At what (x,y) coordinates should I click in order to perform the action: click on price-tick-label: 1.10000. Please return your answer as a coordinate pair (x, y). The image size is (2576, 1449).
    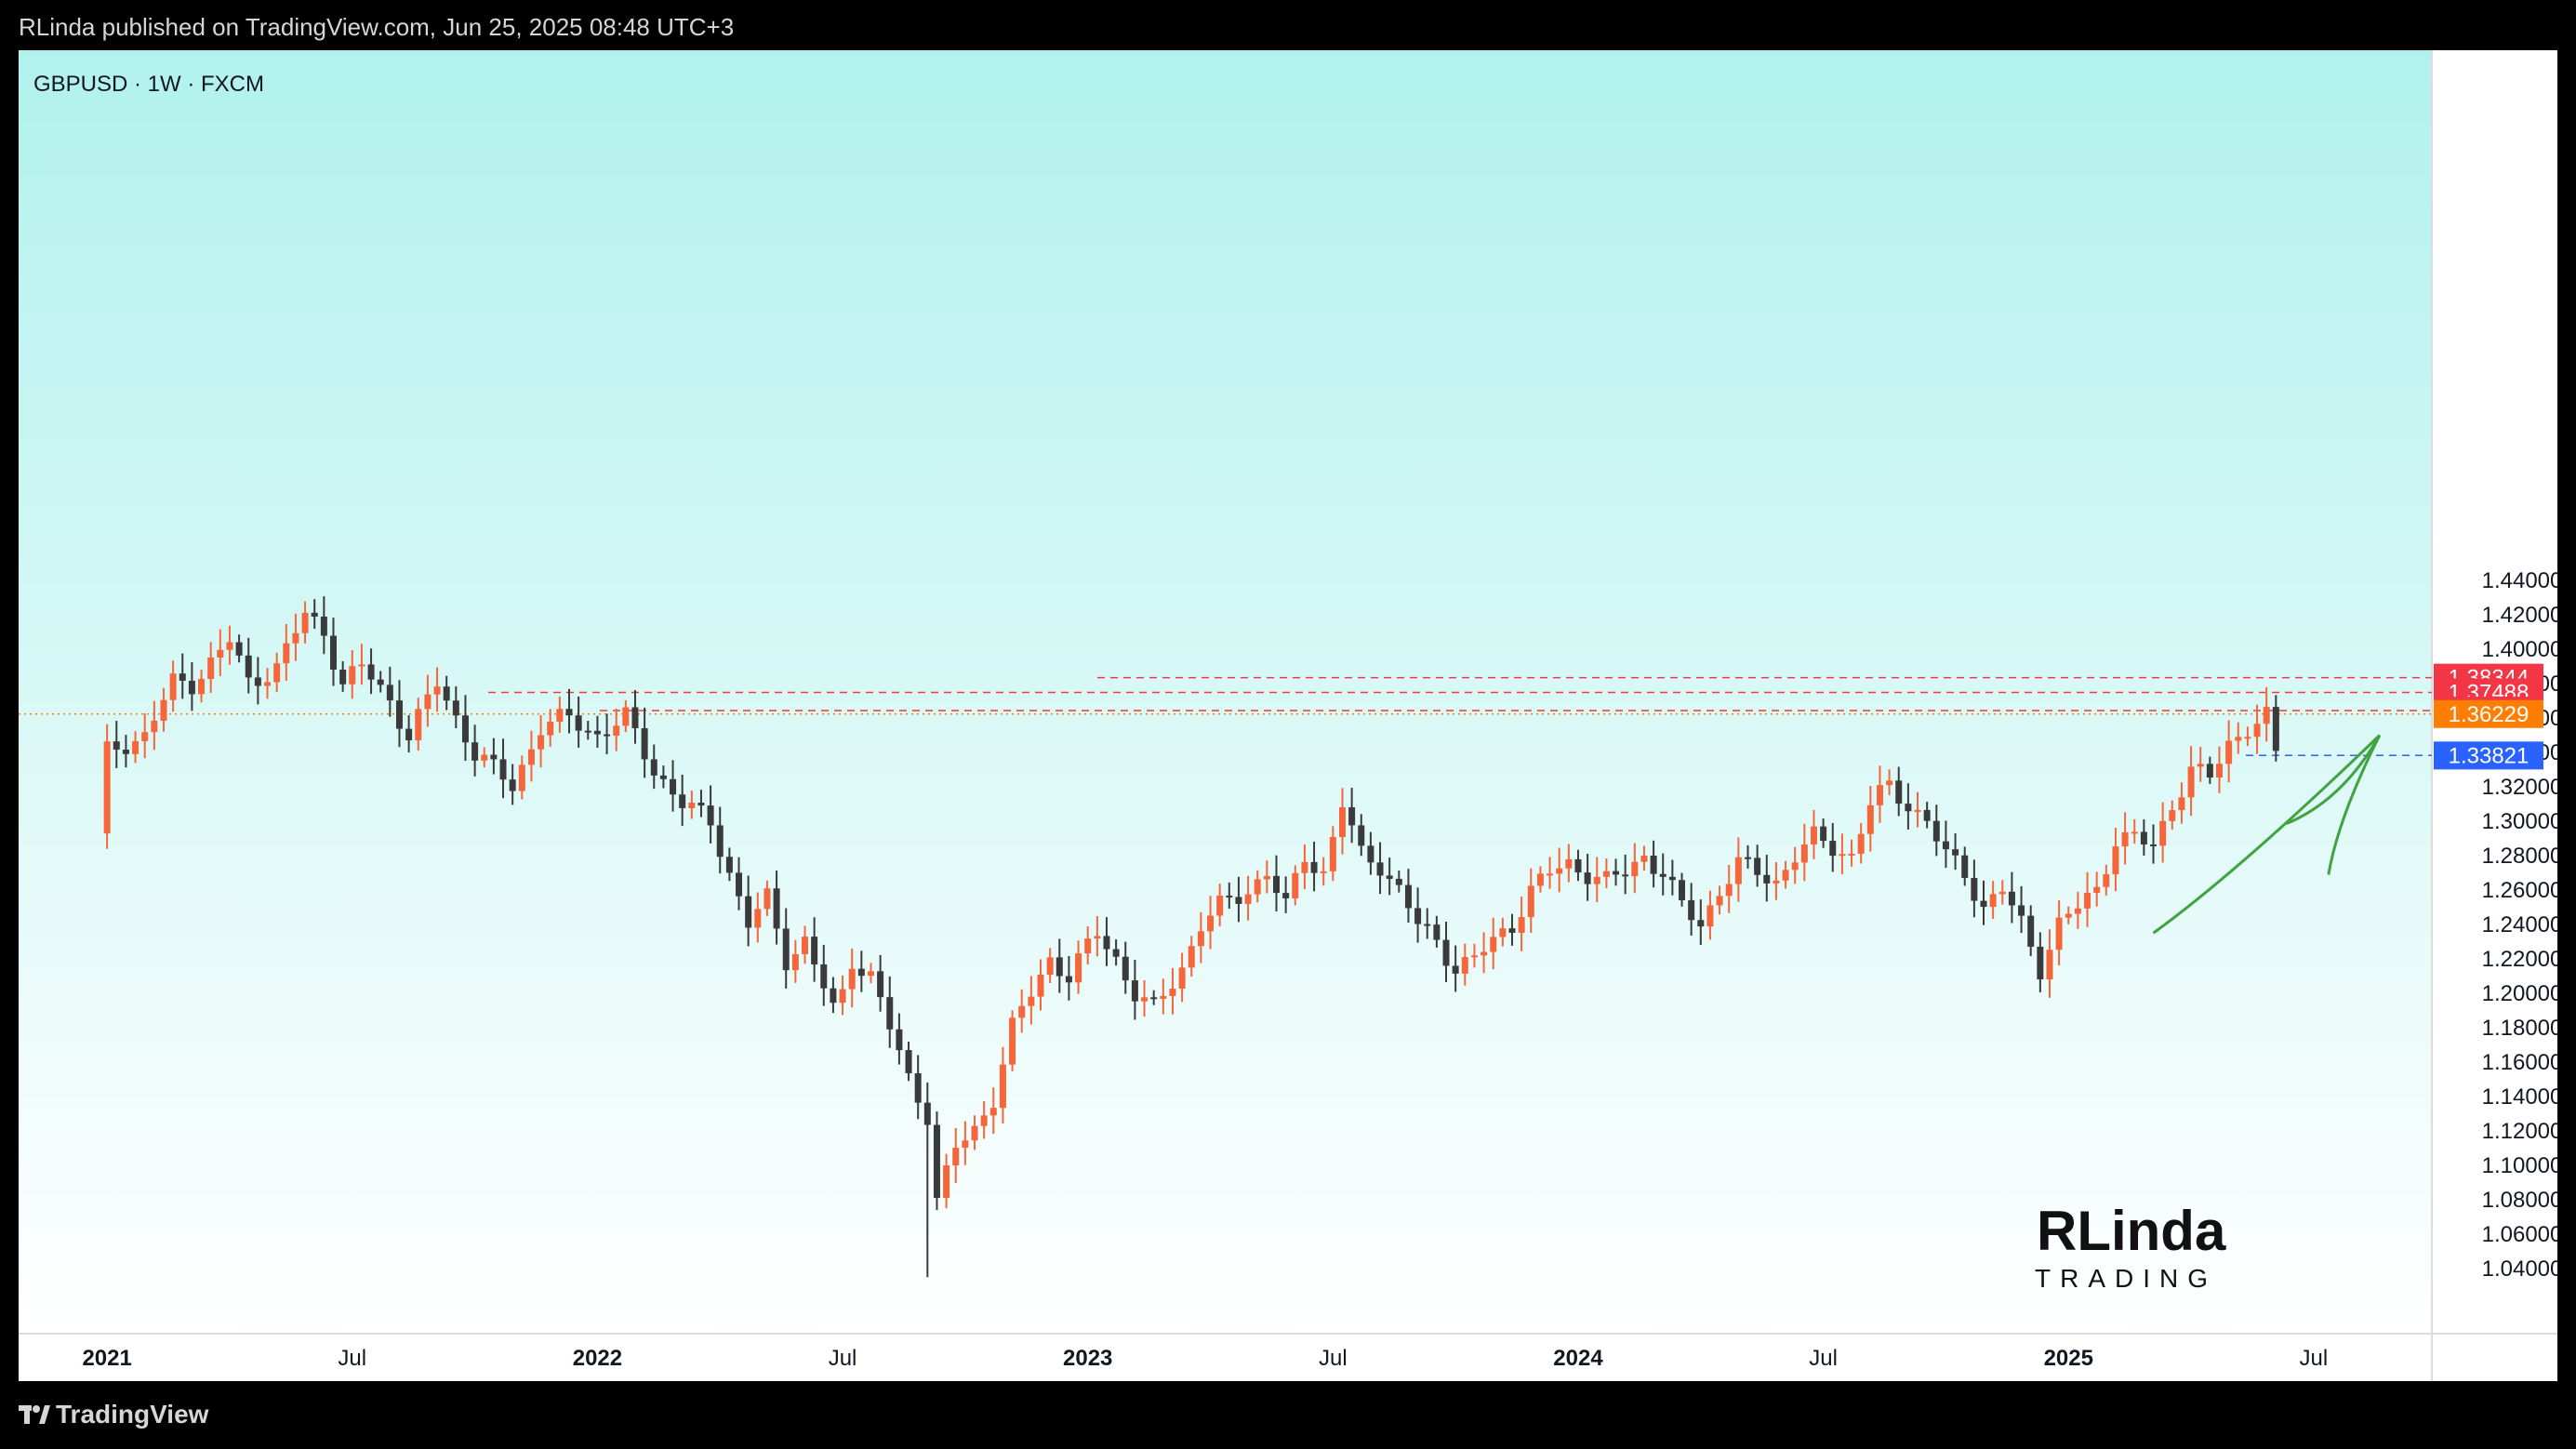
    Looking at the image, I should click on (2519, 1165).